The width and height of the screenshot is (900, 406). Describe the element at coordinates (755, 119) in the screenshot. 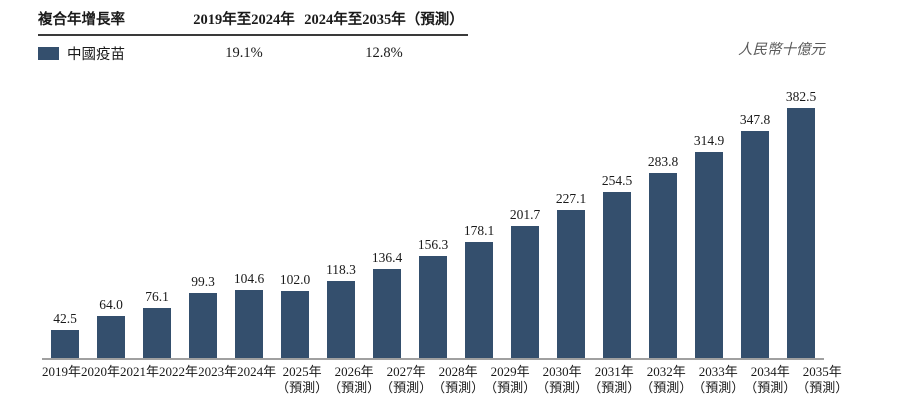

I see `bar-value-label: 347.8` at that location.